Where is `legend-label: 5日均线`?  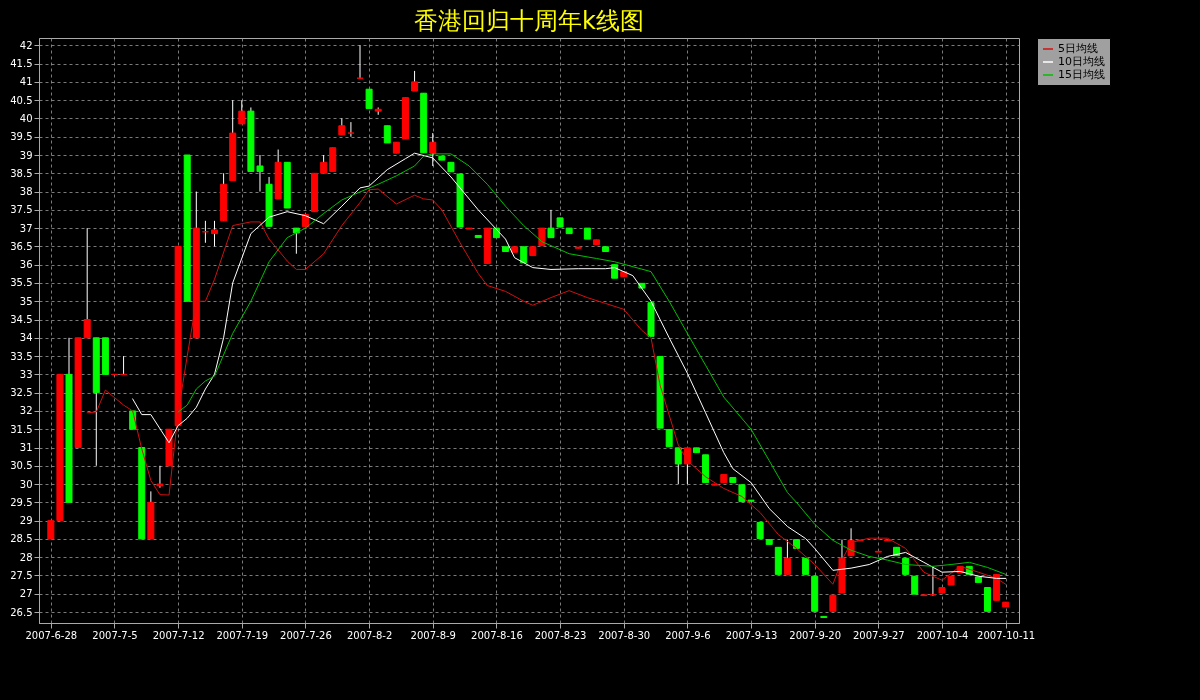 legend-label: 5日均线 is located at coordinates (1078, 48).